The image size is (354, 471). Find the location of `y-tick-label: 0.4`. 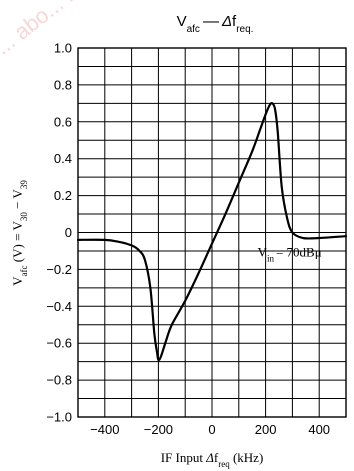

y-tick-label: 0.4 is located at coordinates (63, 158).